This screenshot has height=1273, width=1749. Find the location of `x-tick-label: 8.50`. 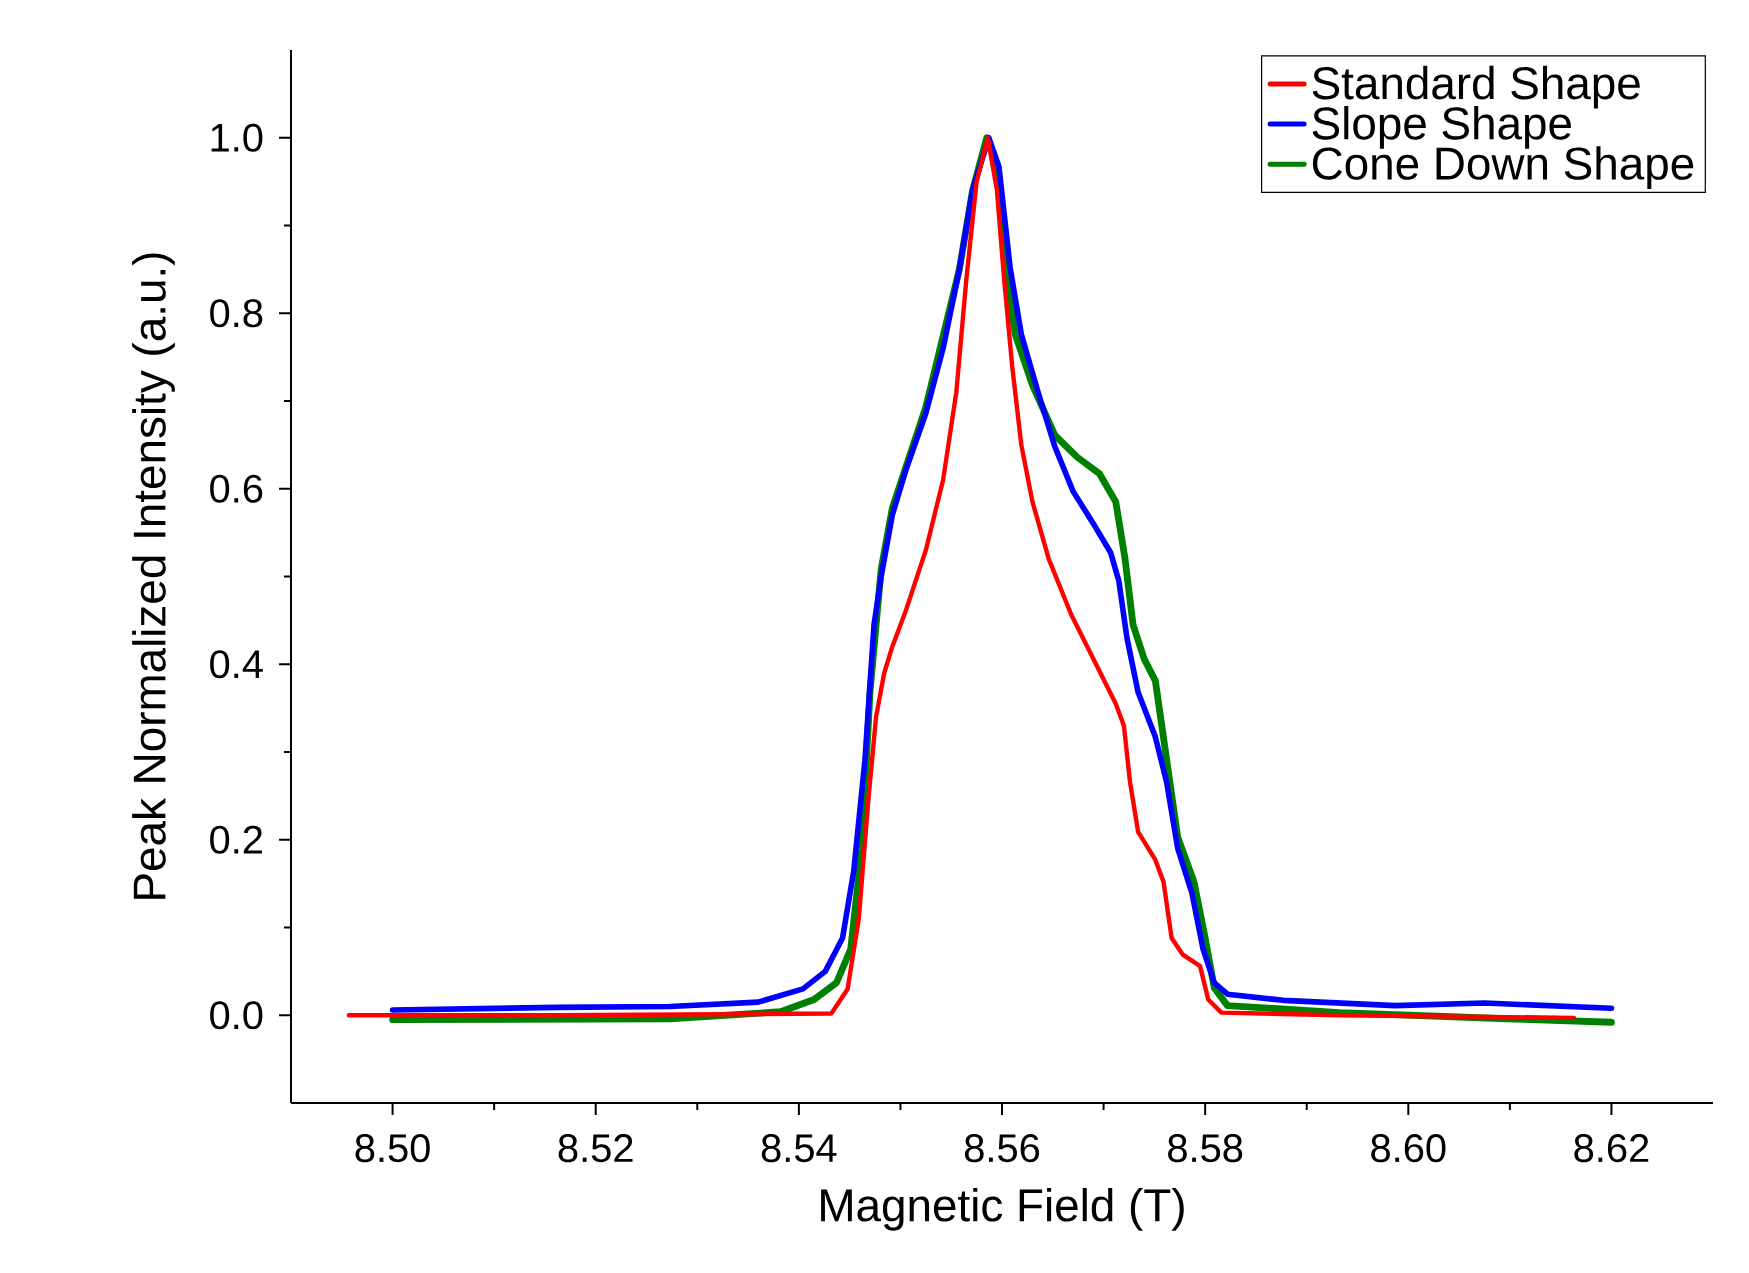

x-tick-label: 8.50 is located at coordinates (392, 1148).